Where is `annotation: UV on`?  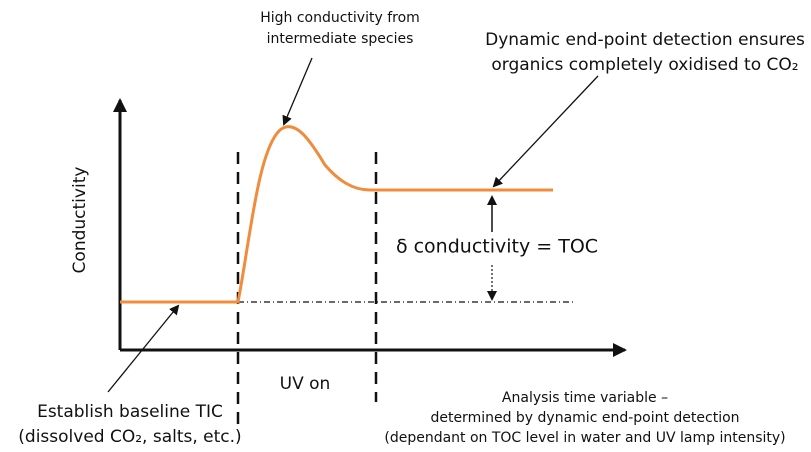
annotation: UV on is located at coordinates (305, 384).